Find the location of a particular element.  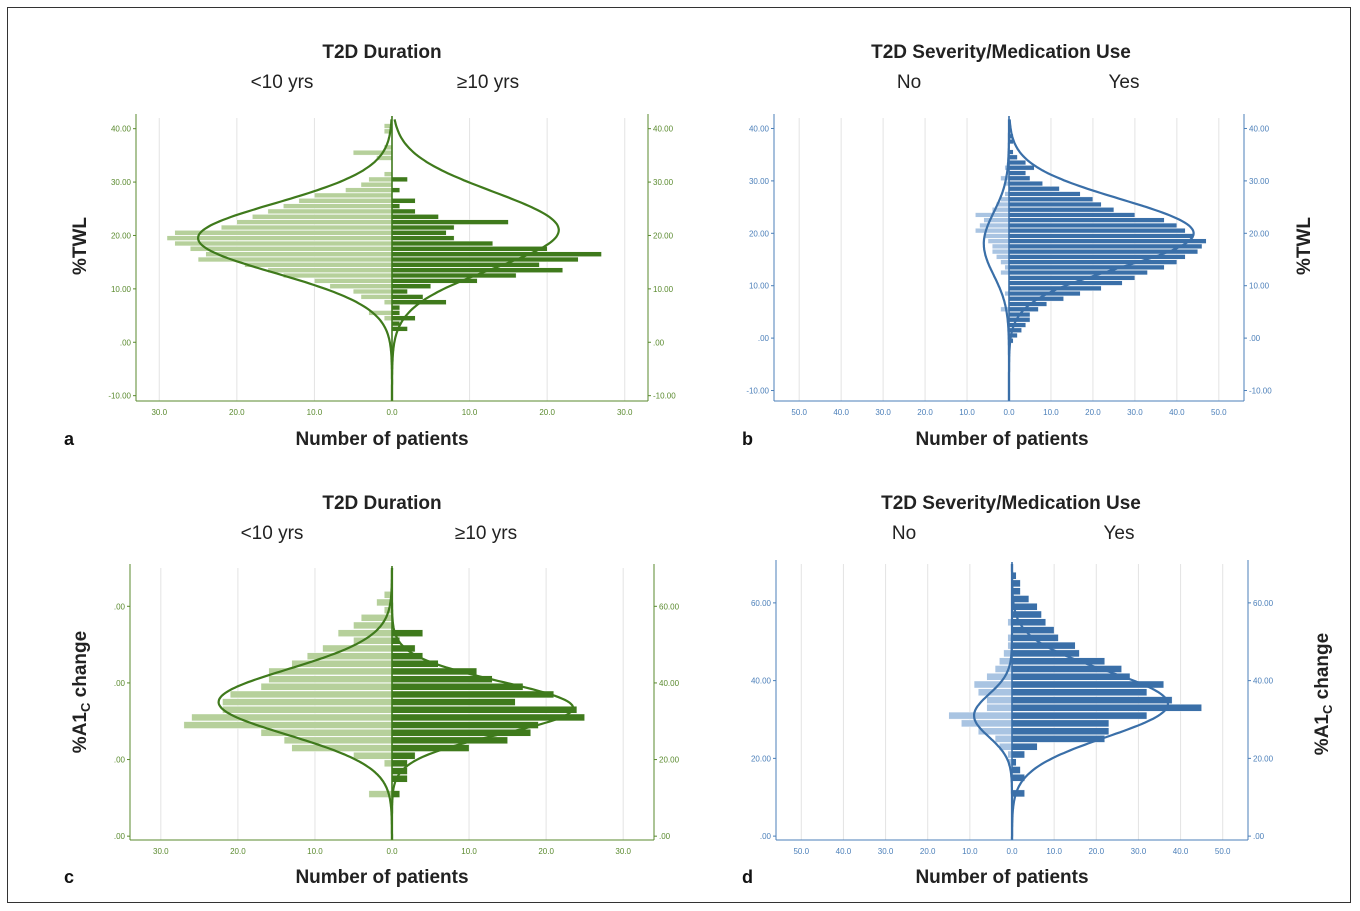

panel-c-right-group-label: ≥10 yrs is located at coordinates (486, 533).